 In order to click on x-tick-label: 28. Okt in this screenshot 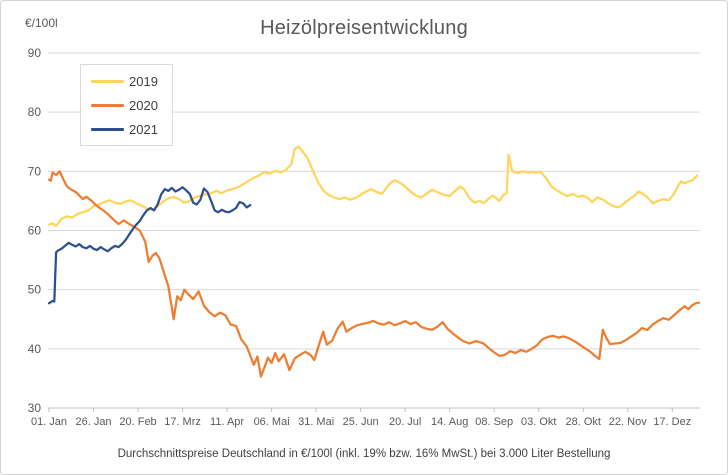, I will do `click(583, 422)`.